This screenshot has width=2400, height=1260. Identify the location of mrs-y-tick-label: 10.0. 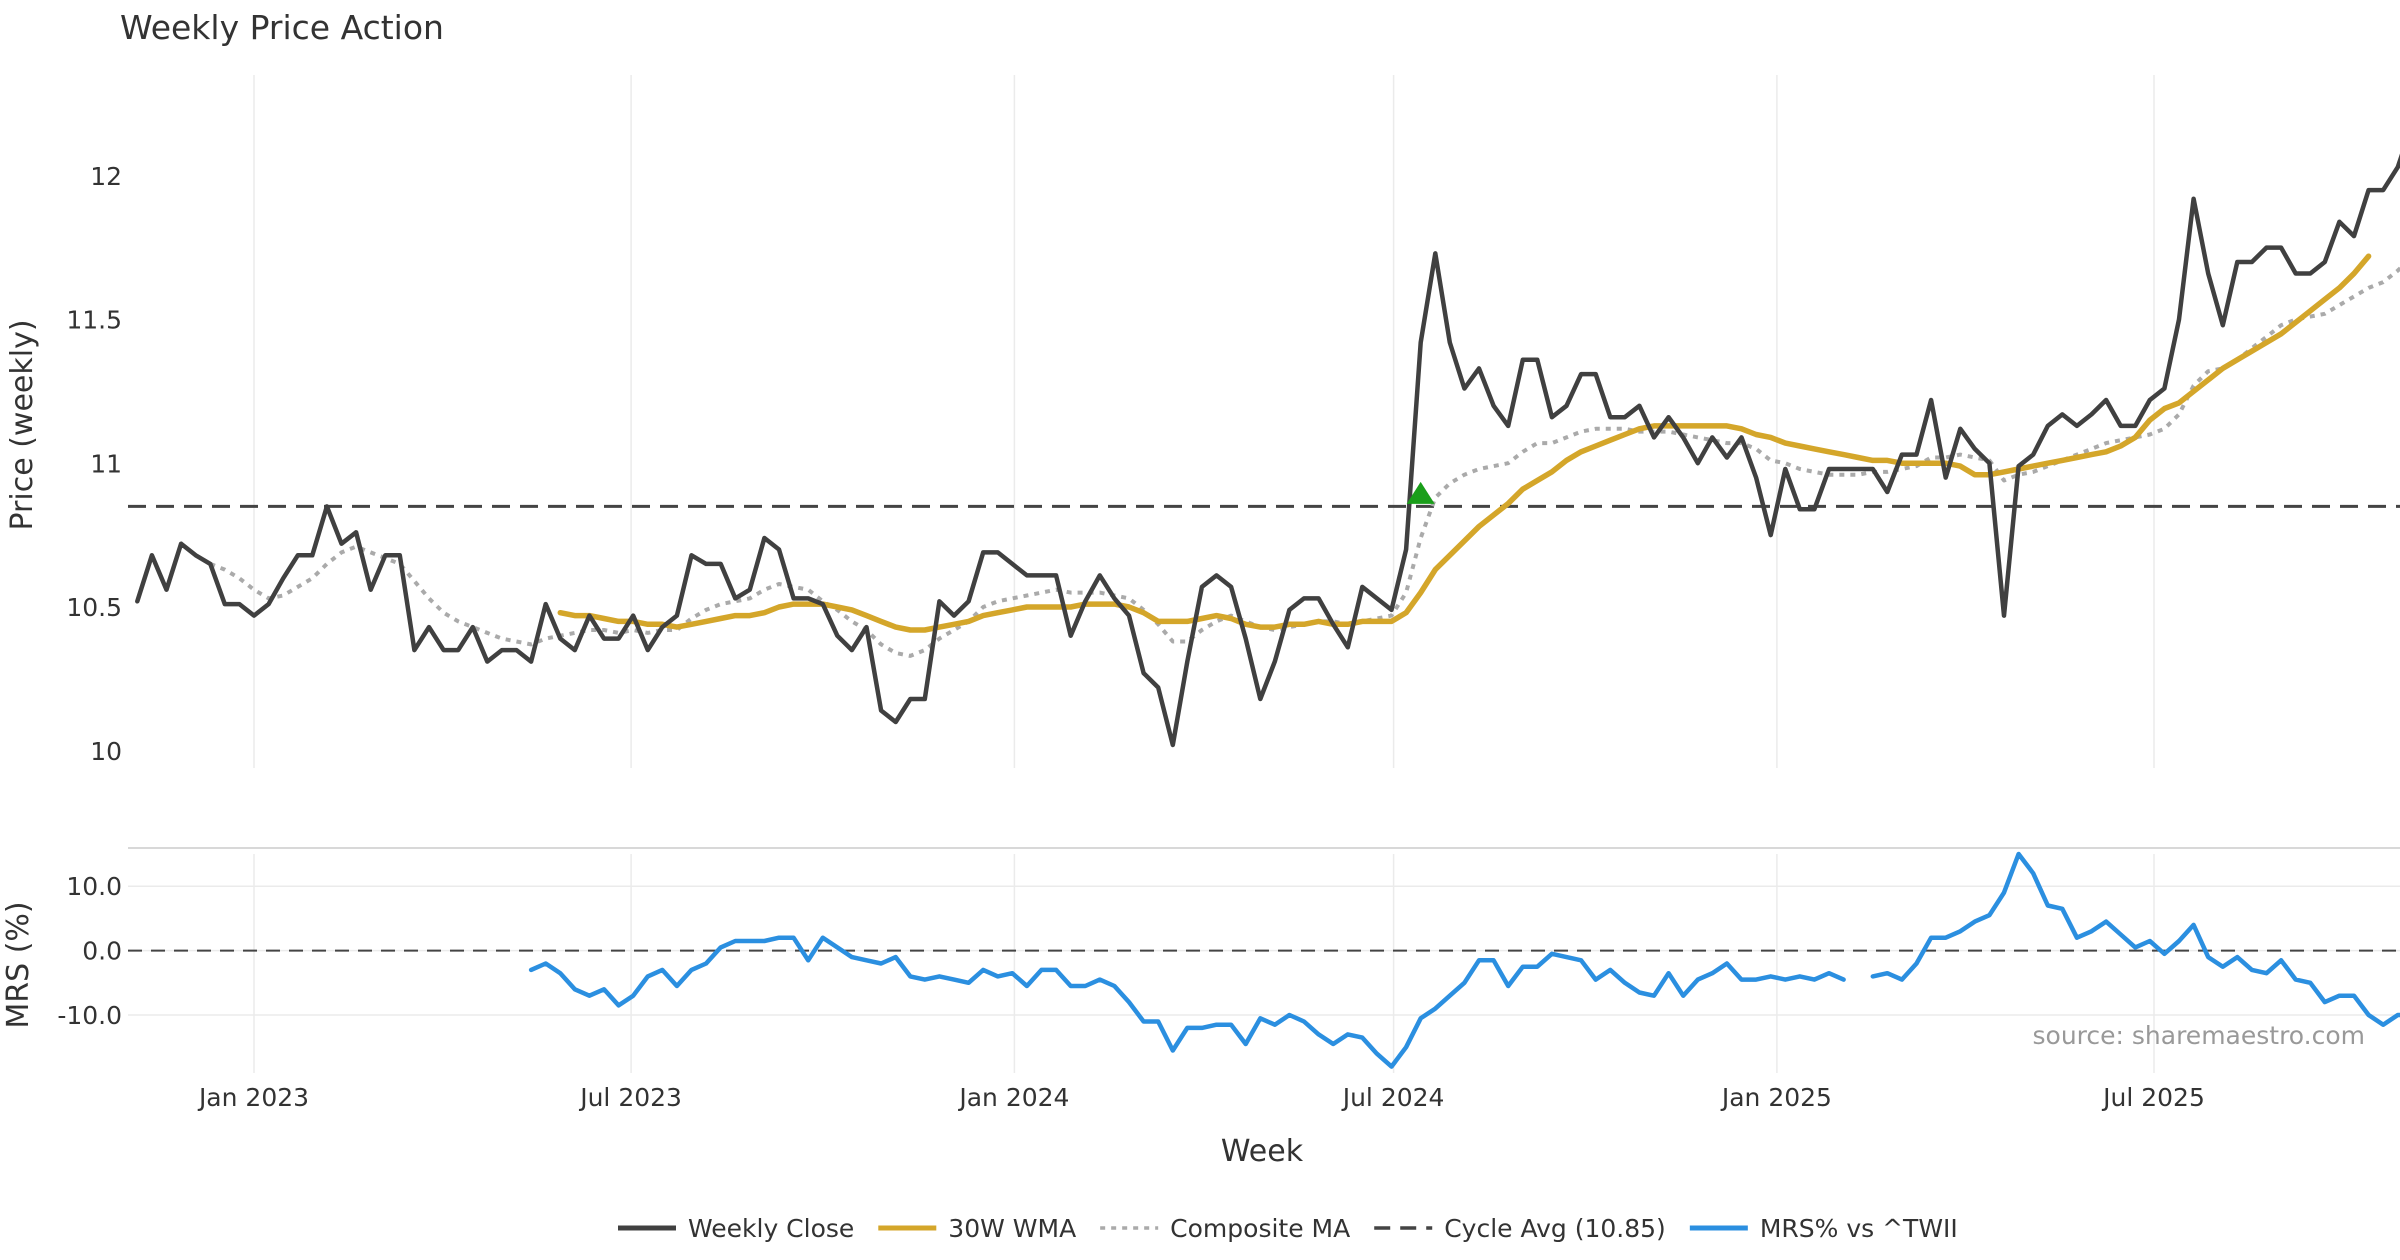
(94, 886).